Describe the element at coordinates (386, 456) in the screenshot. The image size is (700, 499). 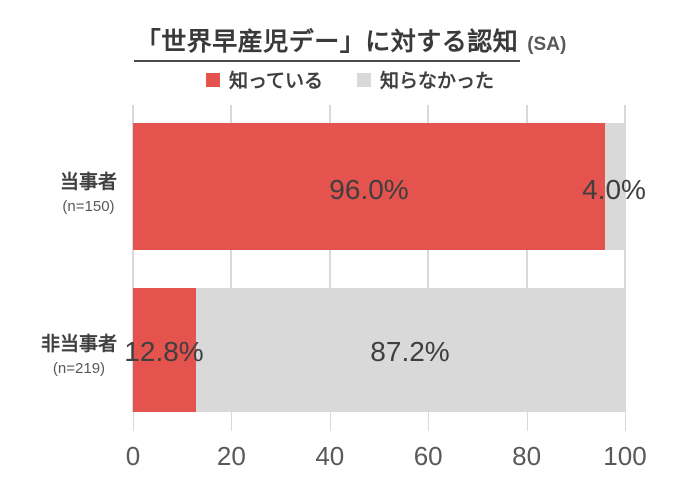
I see `x-axis-labels: 0 20 40 60 80 100` at that location.